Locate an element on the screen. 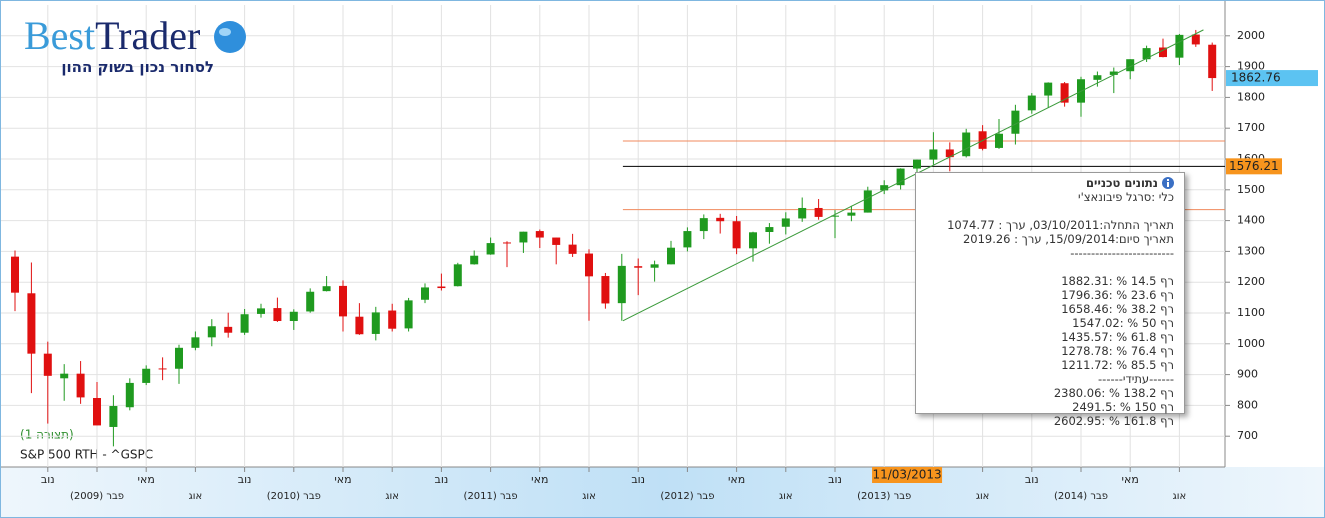 Image resolution: width=1325 pixels, height=518 pixels. tooltip-line: רף 61.8 % :1435.57 is located at coordinates (1117, 337).